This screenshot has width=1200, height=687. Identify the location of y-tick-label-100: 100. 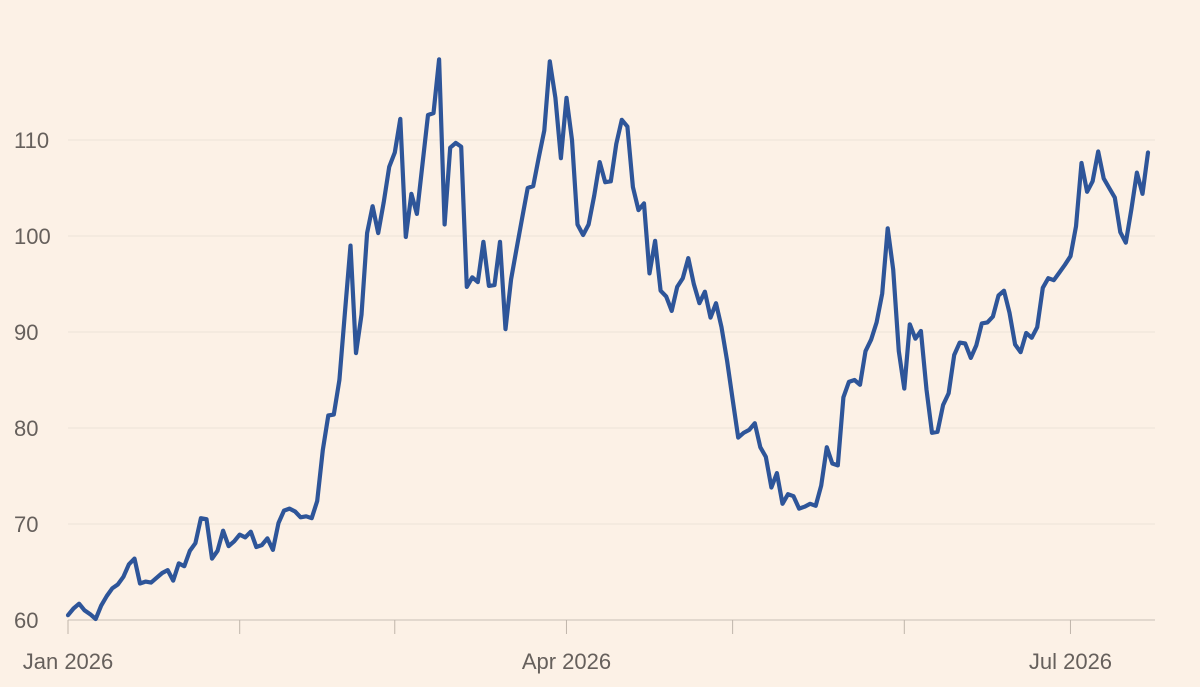
(32, 236).